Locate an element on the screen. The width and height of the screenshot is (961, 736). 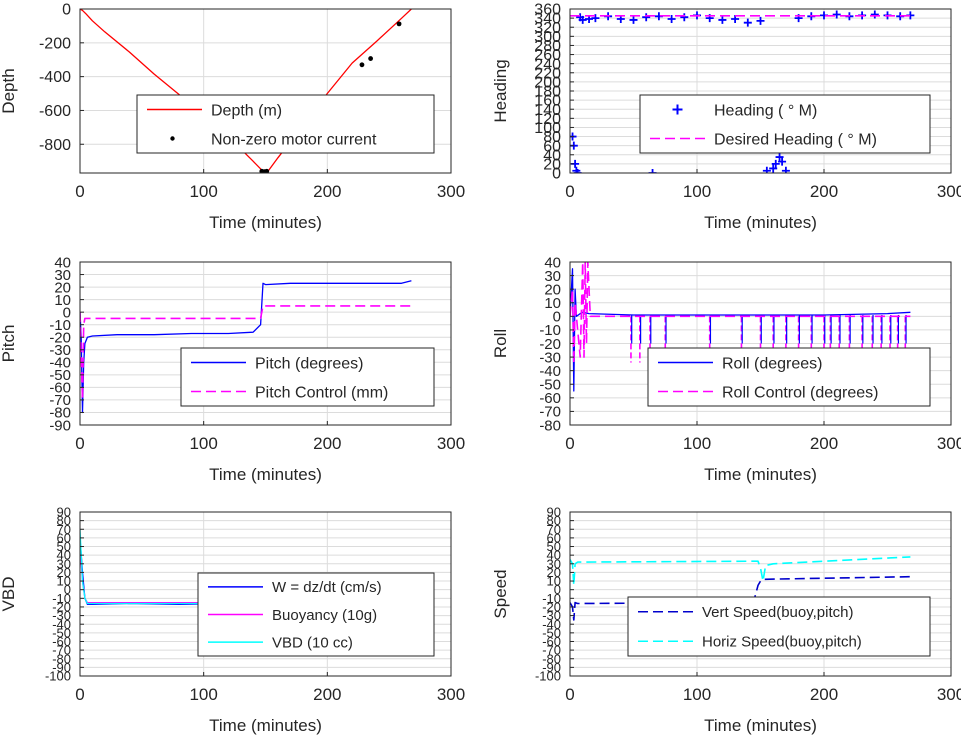
y-tick-label: 120 is located at coordinates (547, 119).